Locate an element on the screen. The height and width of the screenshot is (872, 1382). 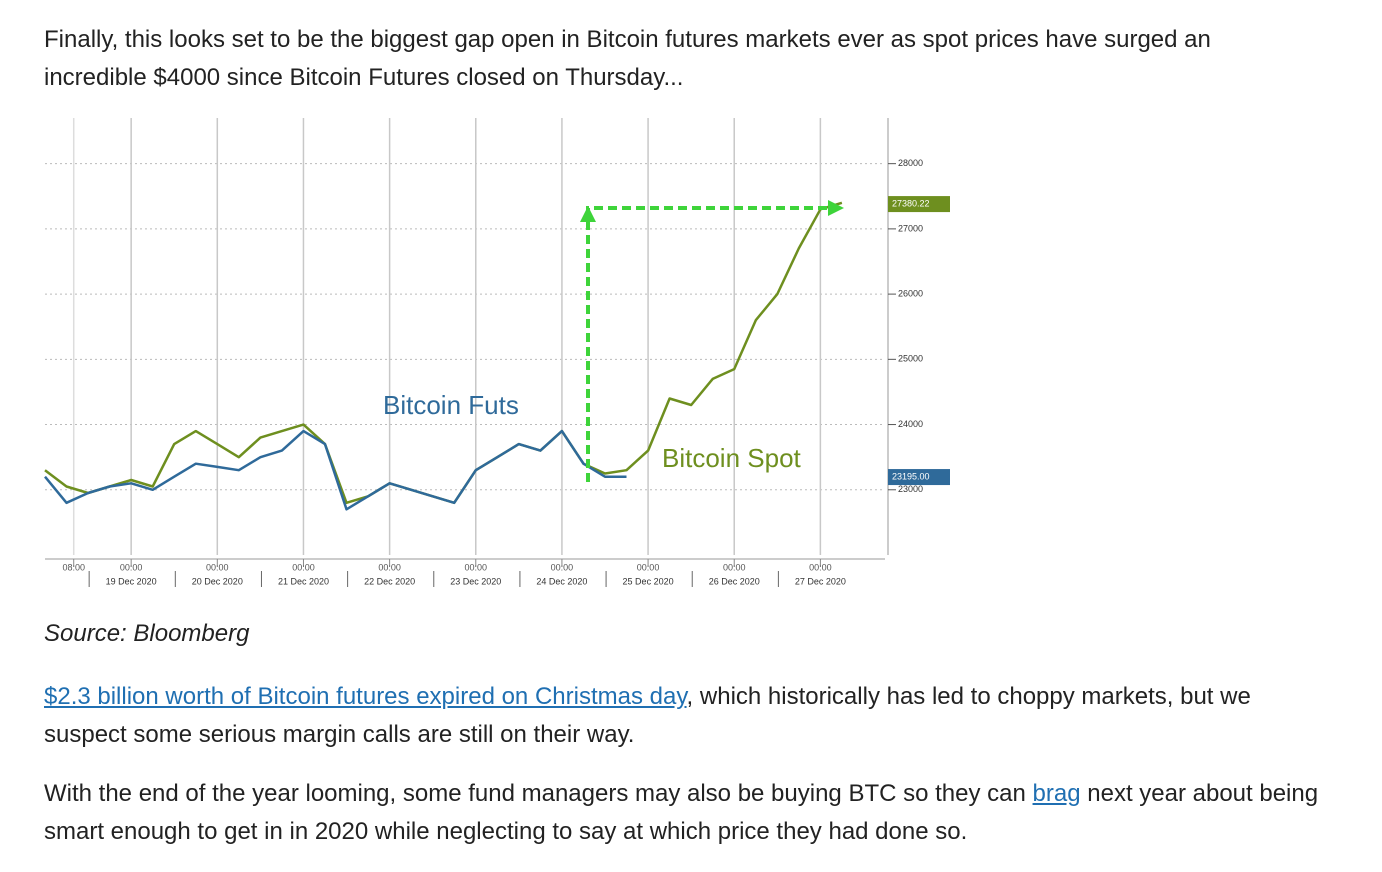
series-line is located at coordinates (335, 470).